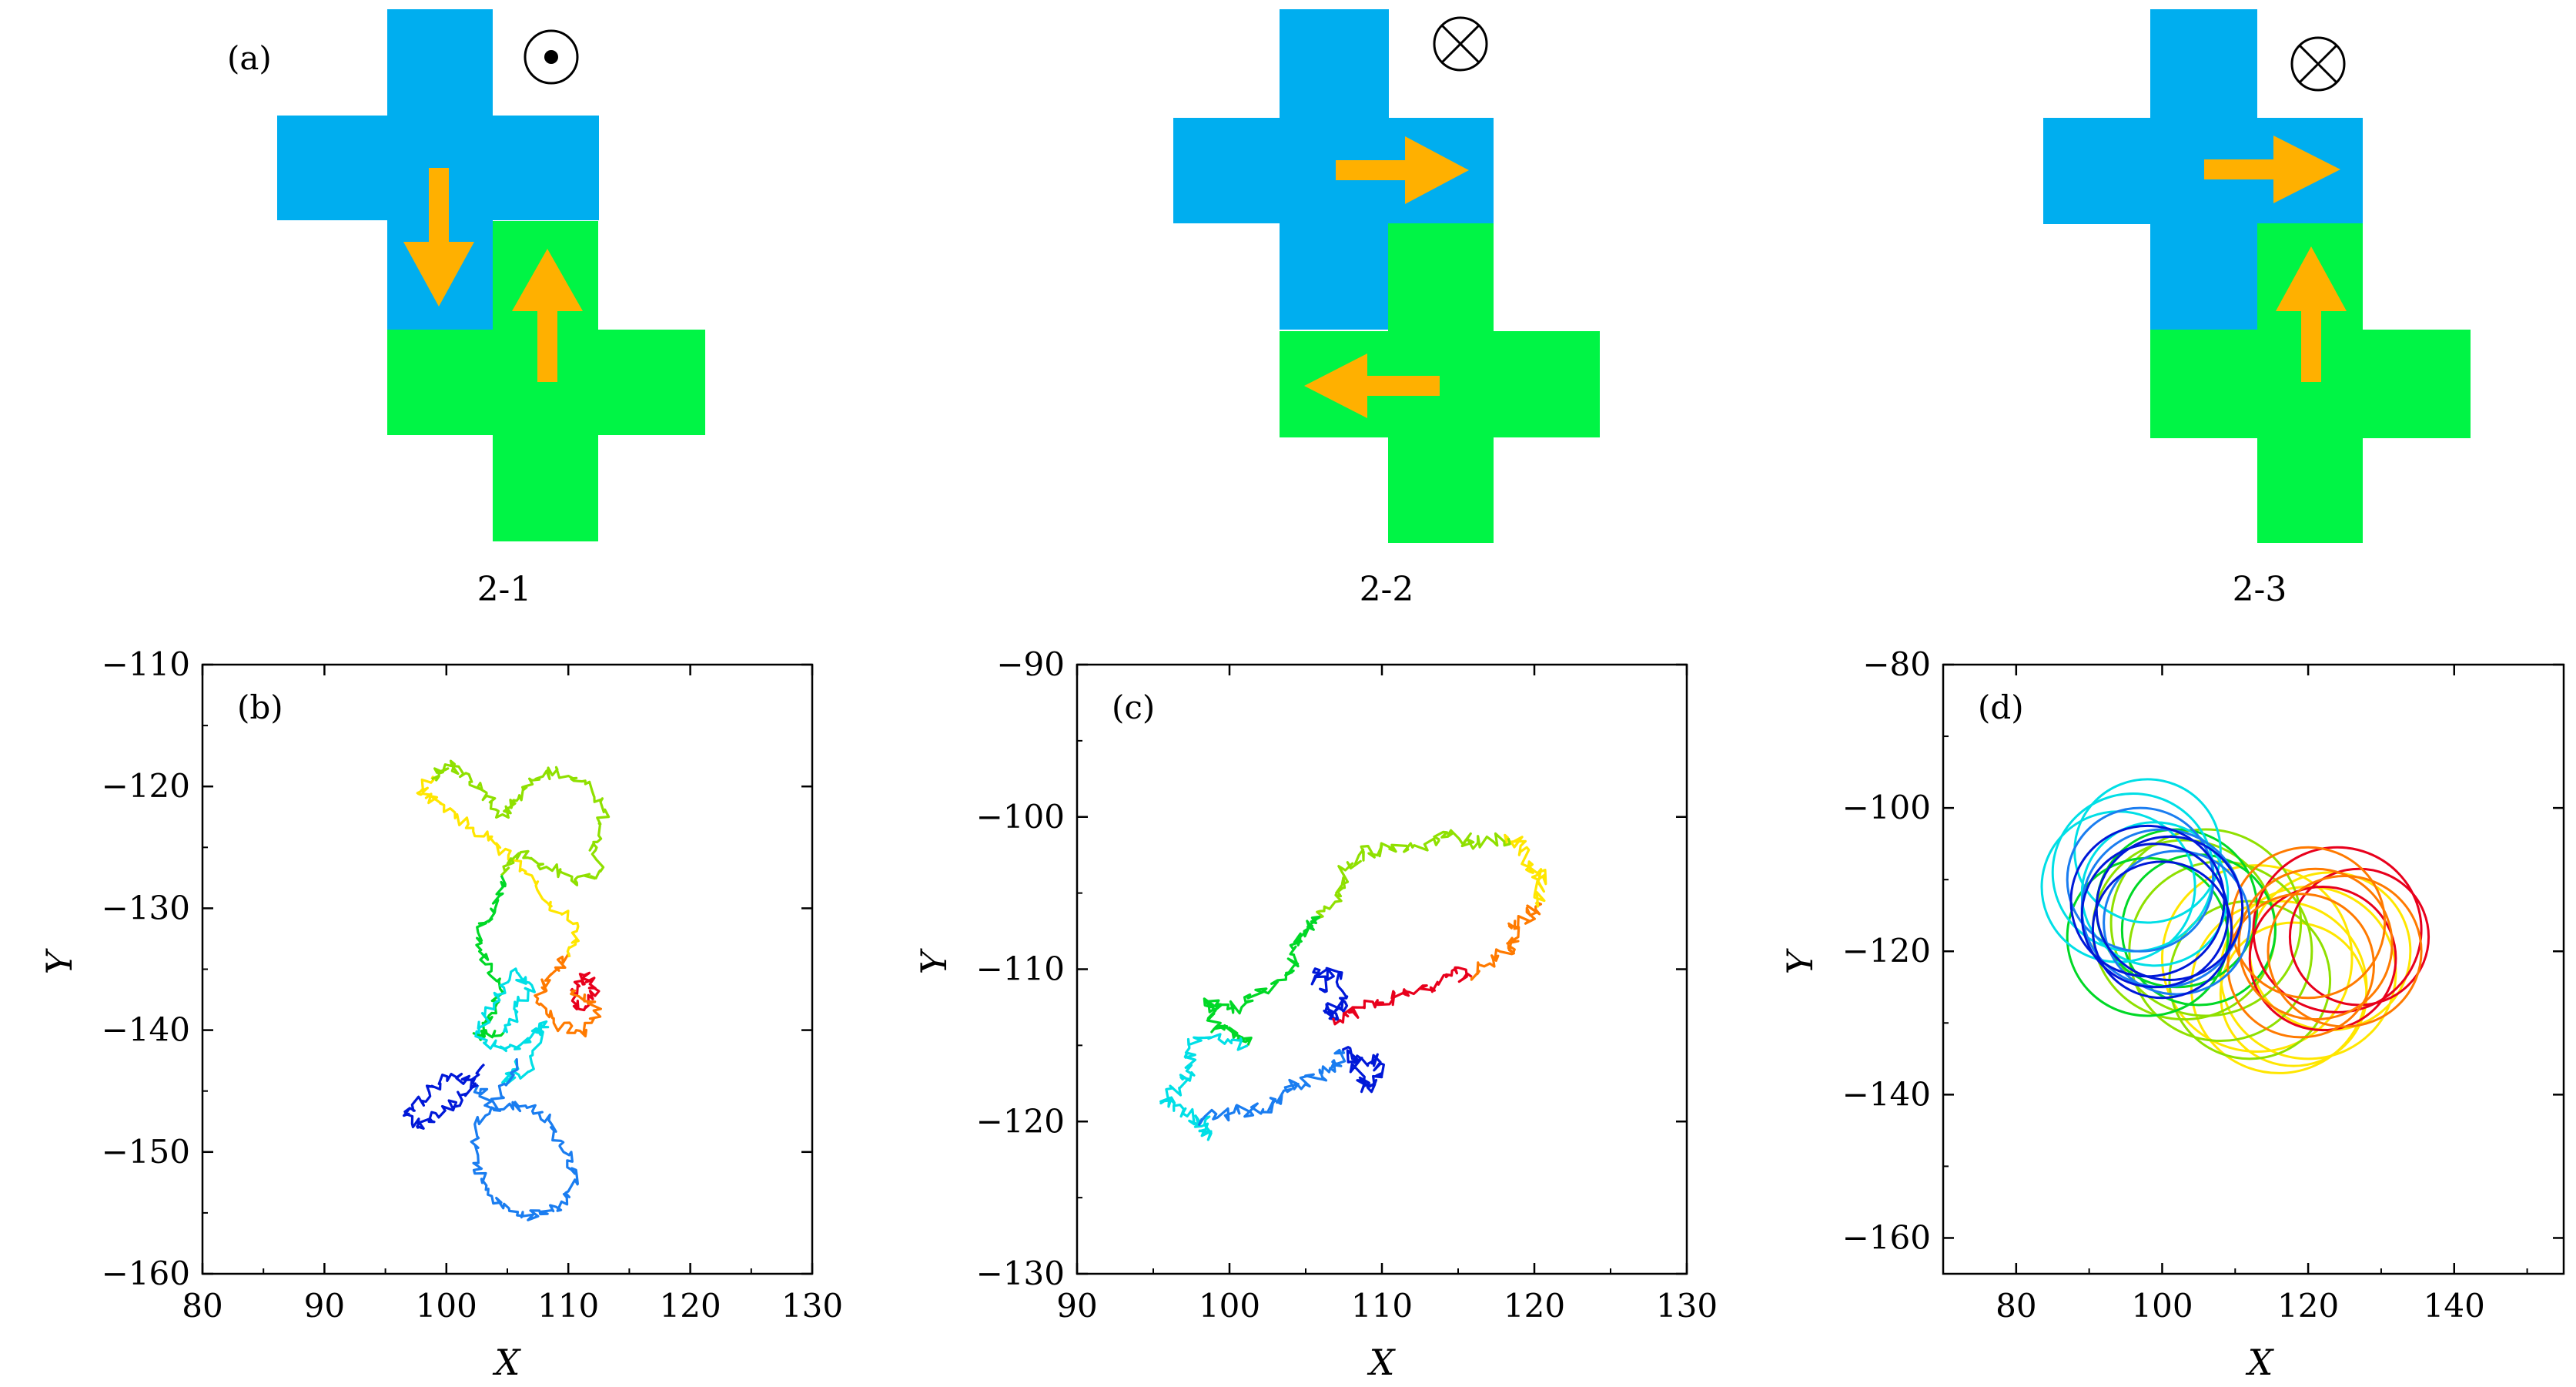 This screenshot has width=2576, height=1387. Describe the element at coordinates (1897, 664) in the screenshot. I see `y-tick-label: −80` at that location.